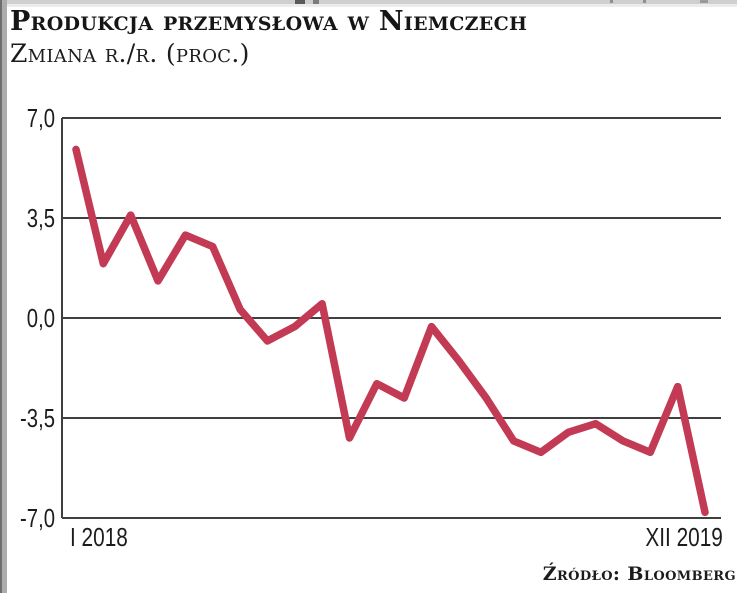 The height and width of the screenshot is (593, 737). I want to click on page-edge-artifact-top, so click(368, 2).